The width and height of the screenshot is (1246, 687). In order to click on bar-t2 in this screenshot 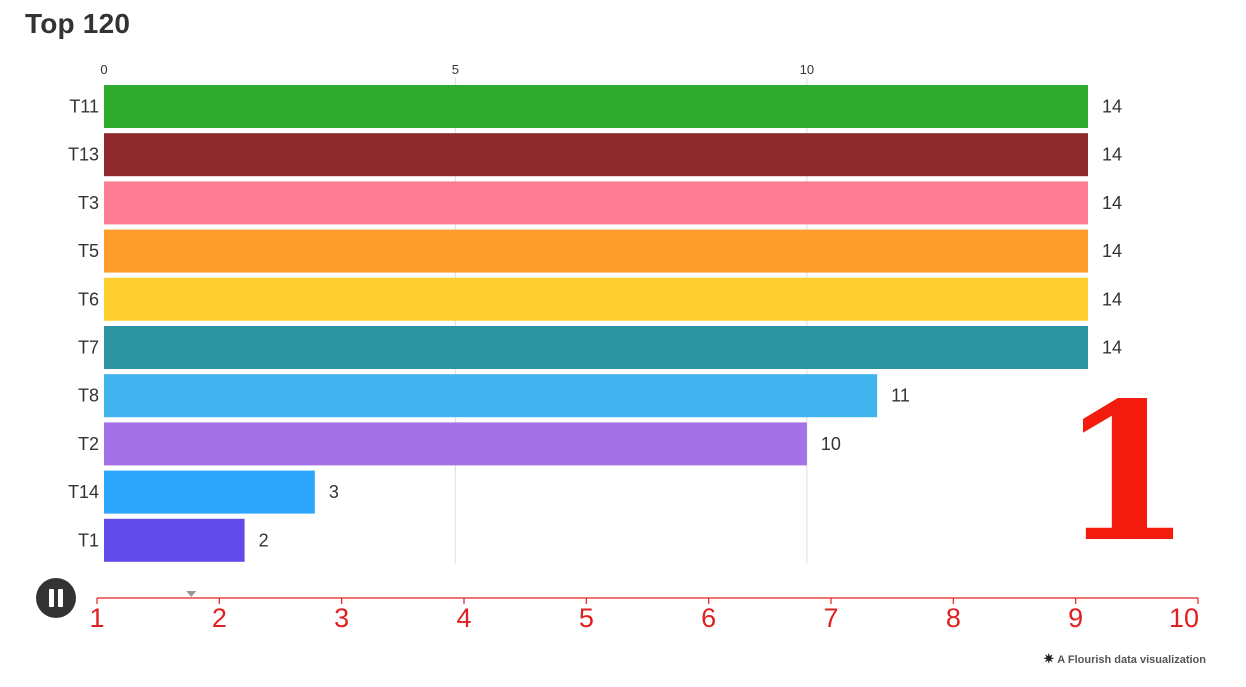, I will do `click(455, 444)`.